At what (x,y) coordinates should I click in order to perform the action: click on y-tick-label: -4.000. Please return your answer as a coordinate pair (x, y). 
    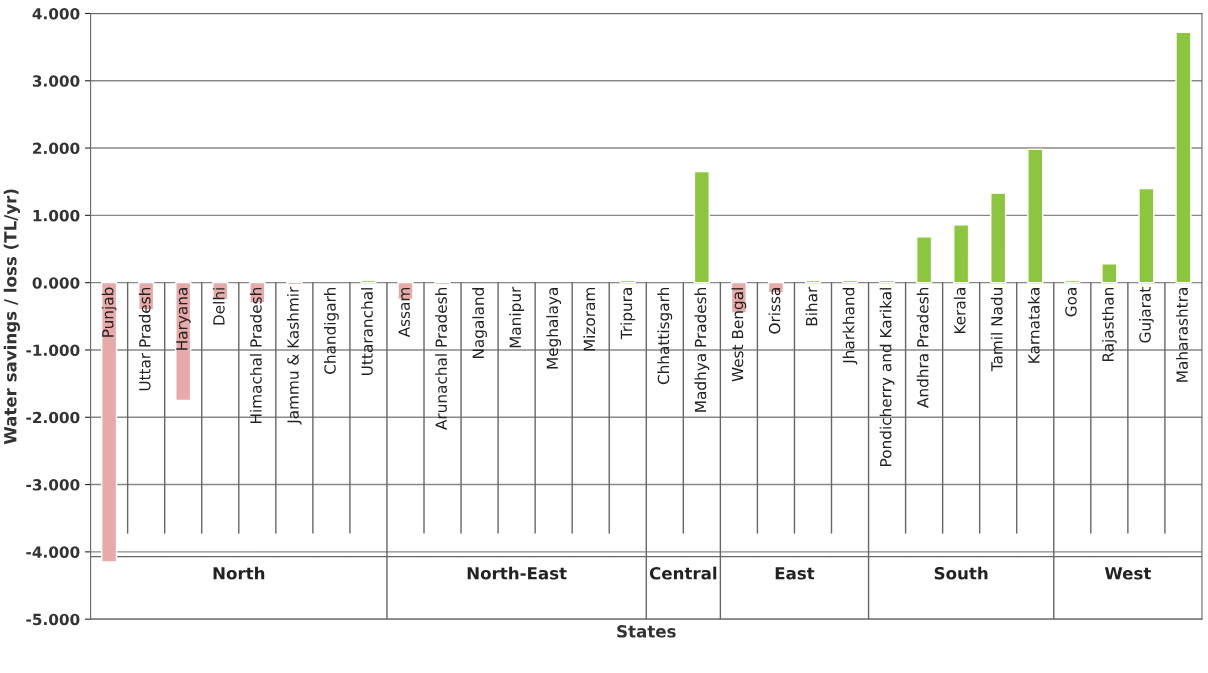
    Looking at the image, I should click on (53, 552).